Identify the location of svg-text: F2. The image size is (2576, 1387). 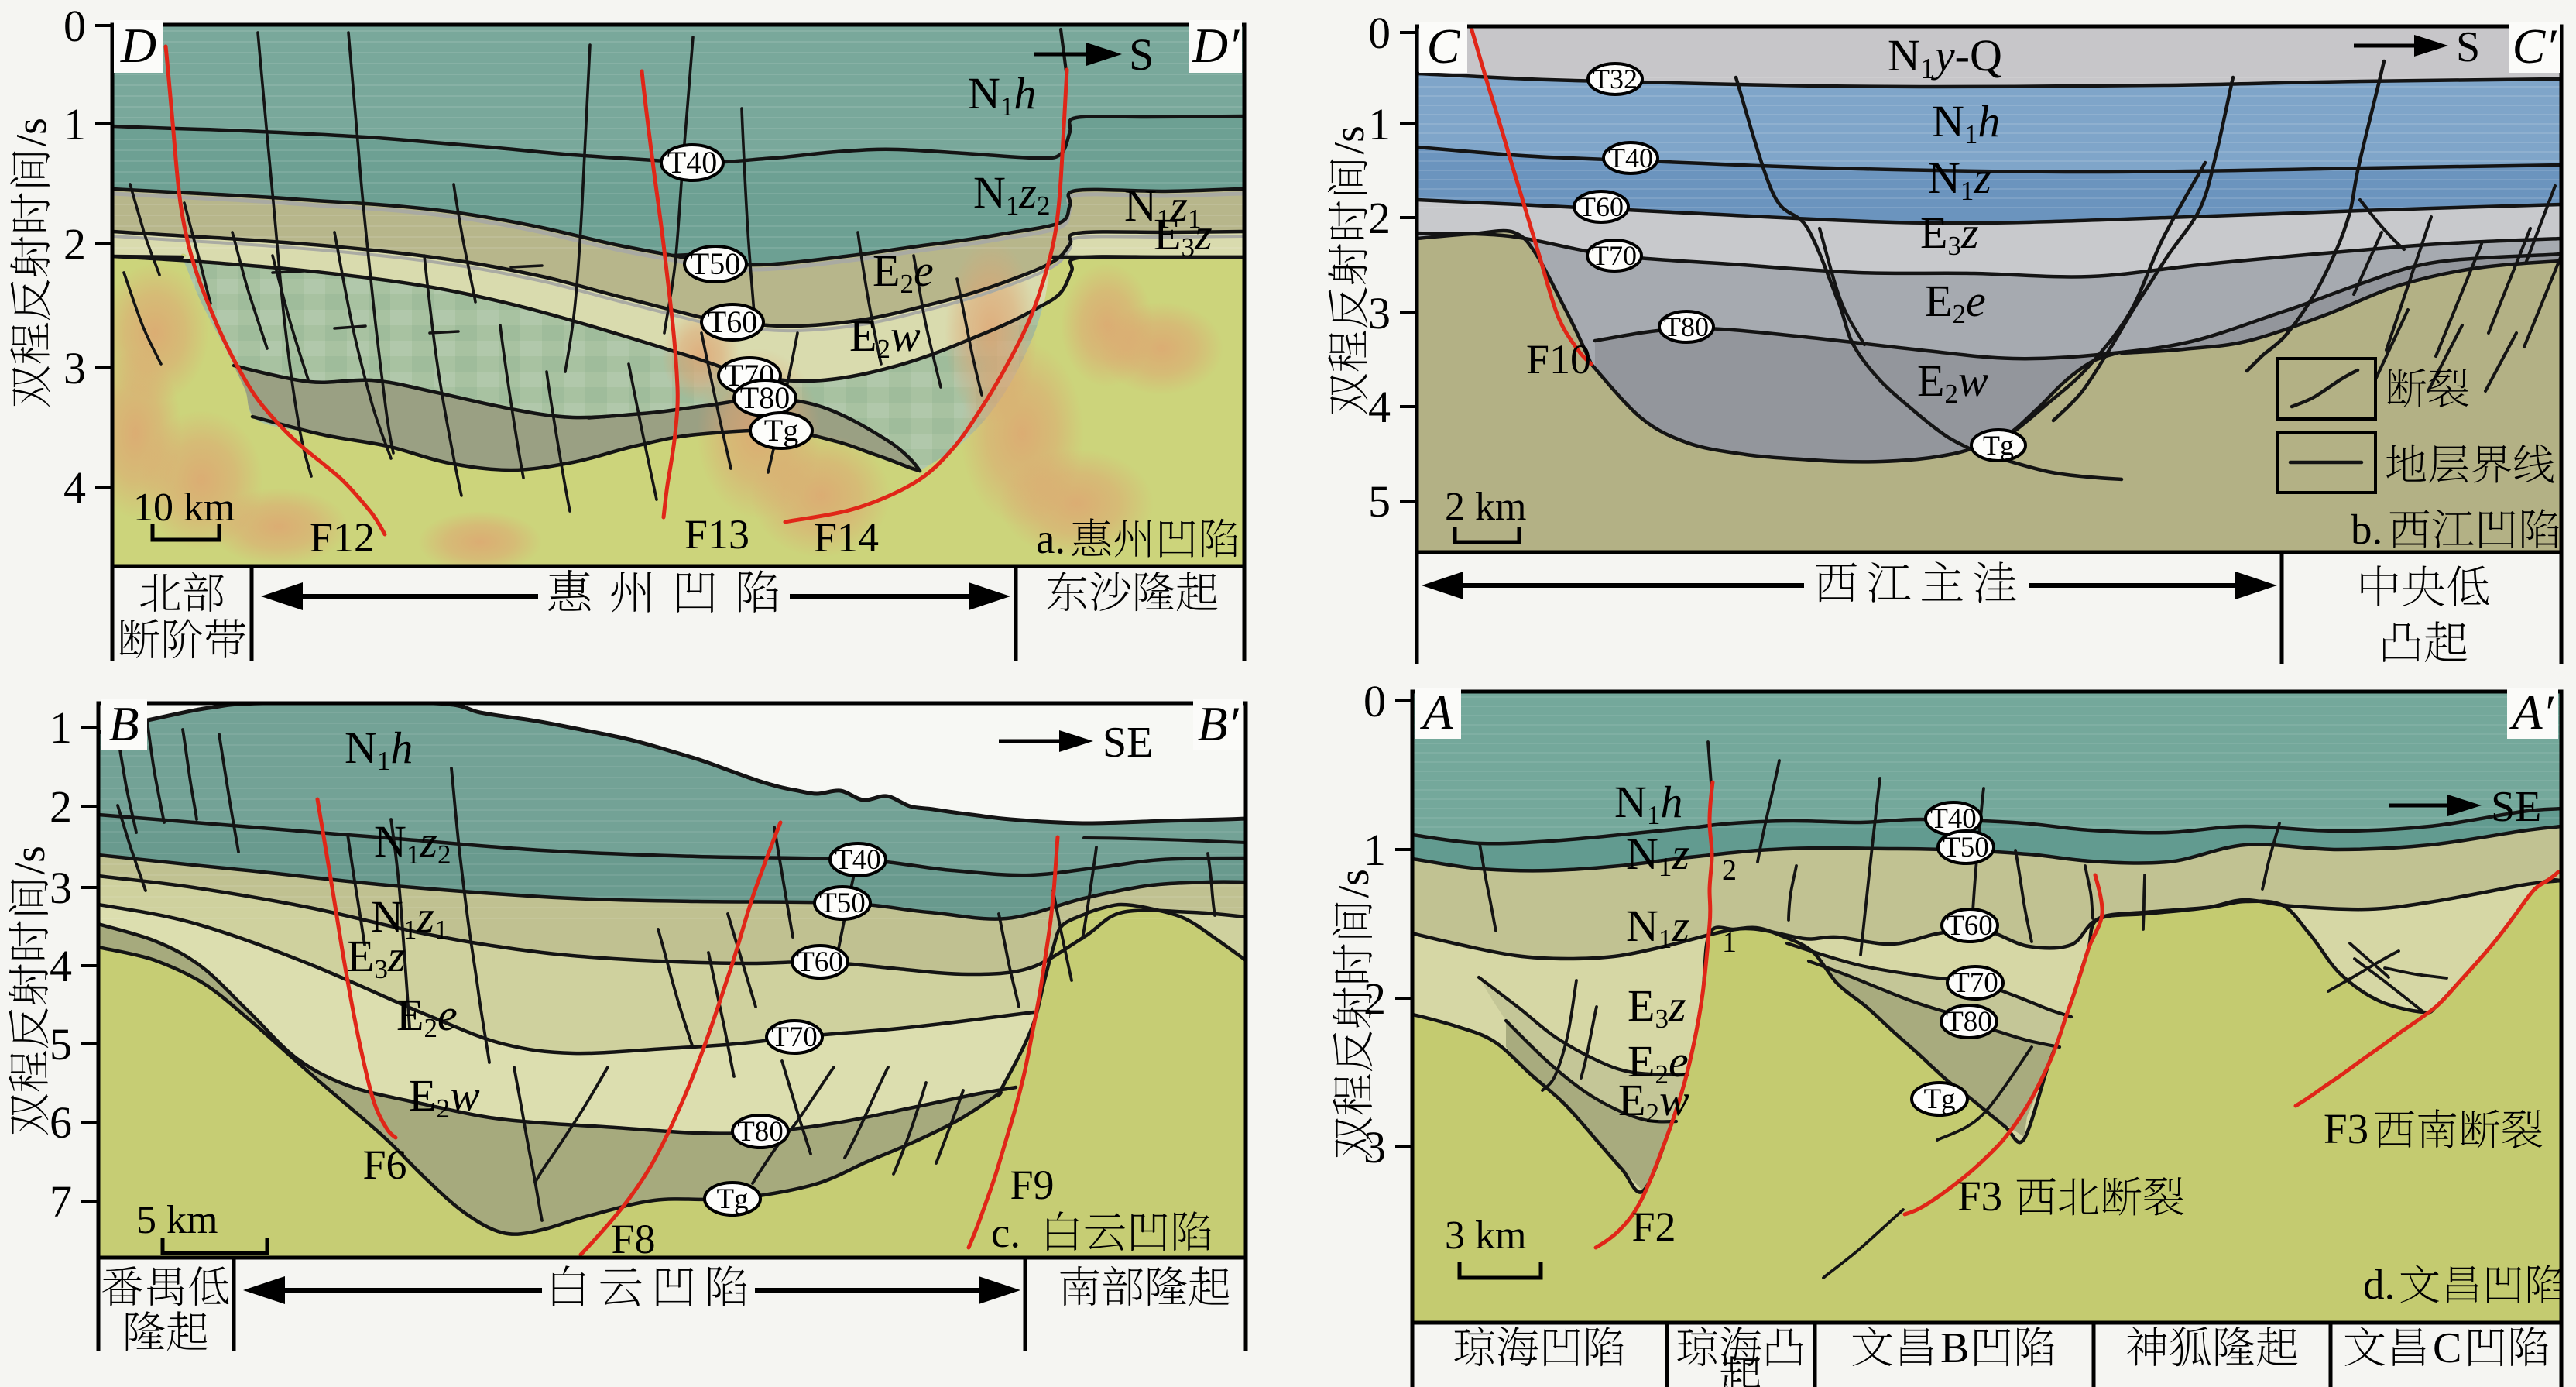
(1653, 1226).